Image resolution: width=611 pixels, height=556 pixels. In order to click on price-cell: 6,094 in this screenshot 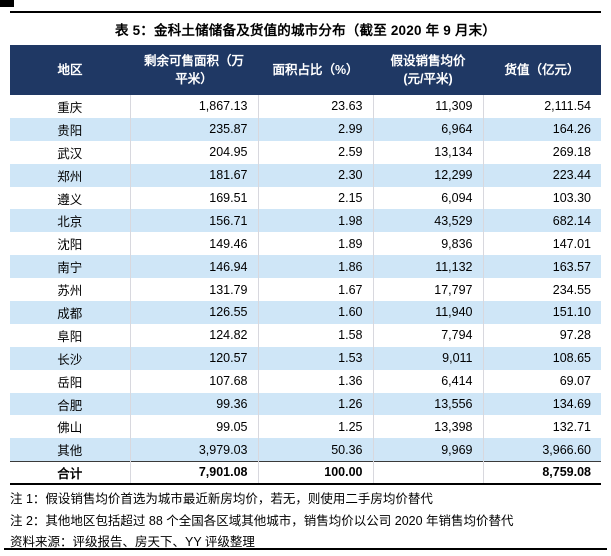, I will do `click(428, 198)`.